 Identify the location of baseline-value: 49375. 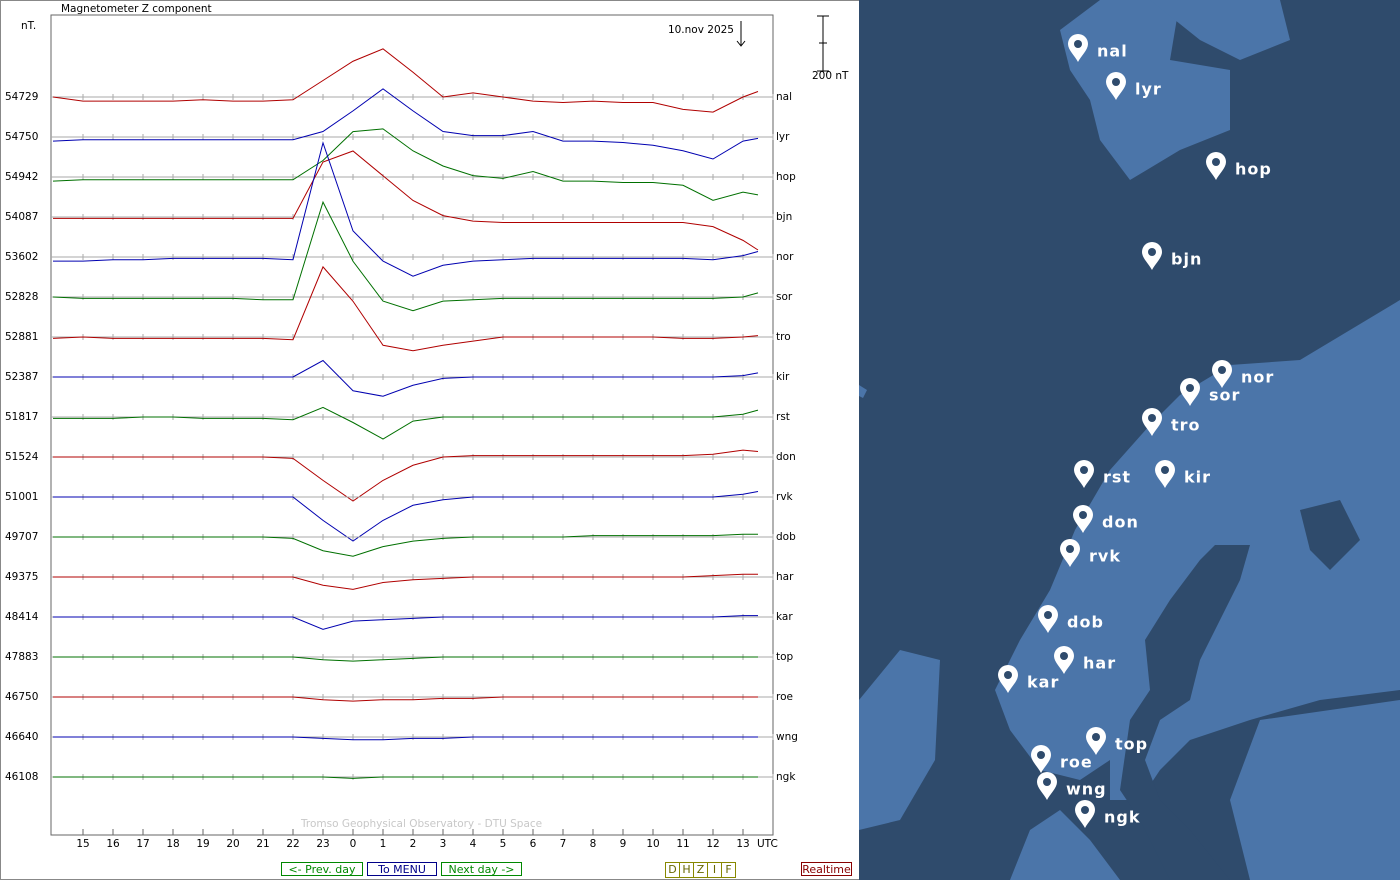
(21, 577).